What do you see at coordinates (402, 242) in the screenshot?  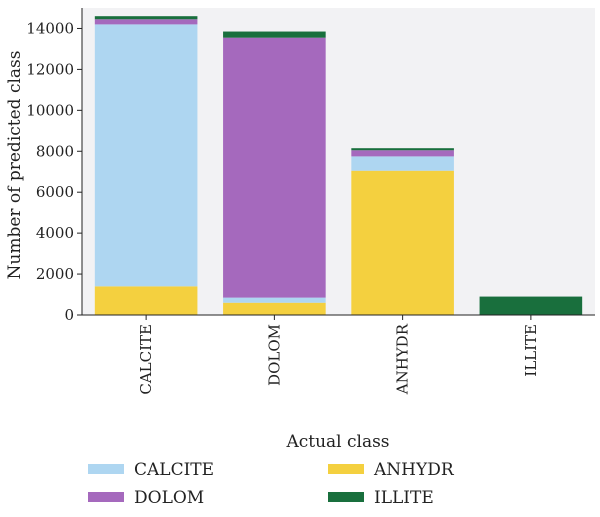 I see `bar-anhydr-anhydr` at bounding box center [402, 242].